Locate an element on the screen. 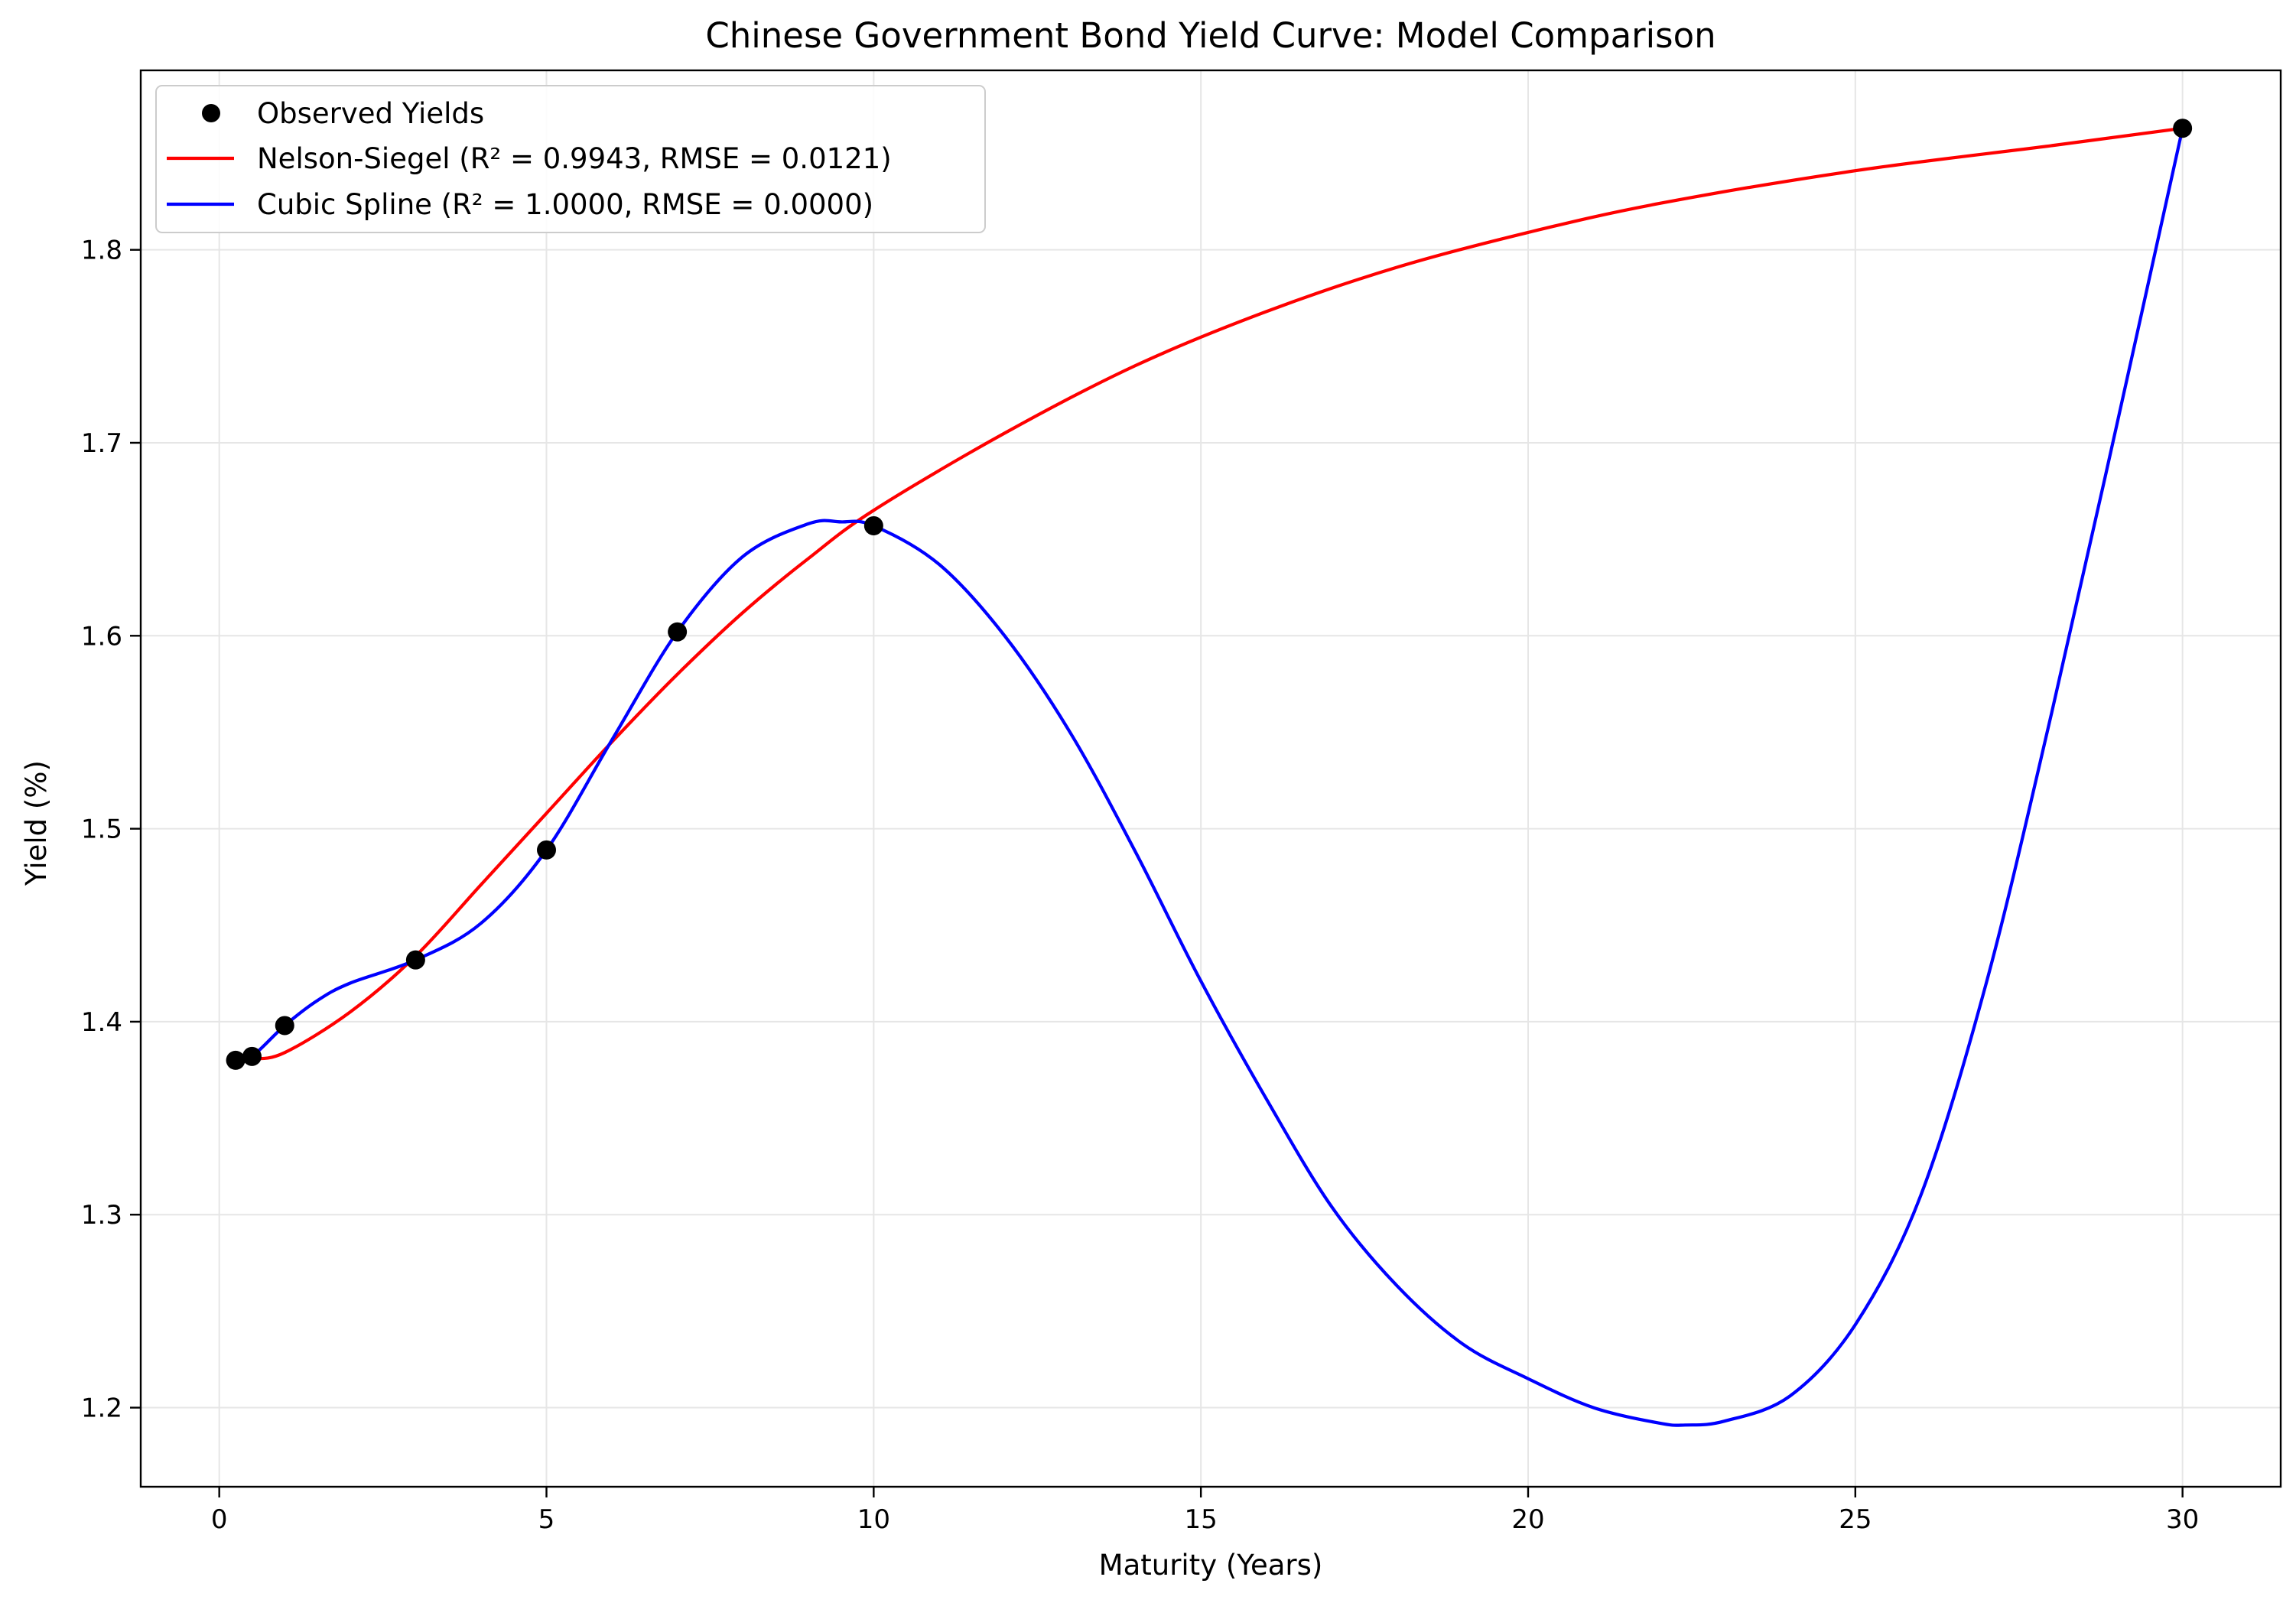 The width and height of the screenshot is (2296, 1603). x-tick-label: 10 is located at coordinates (873, 1519).